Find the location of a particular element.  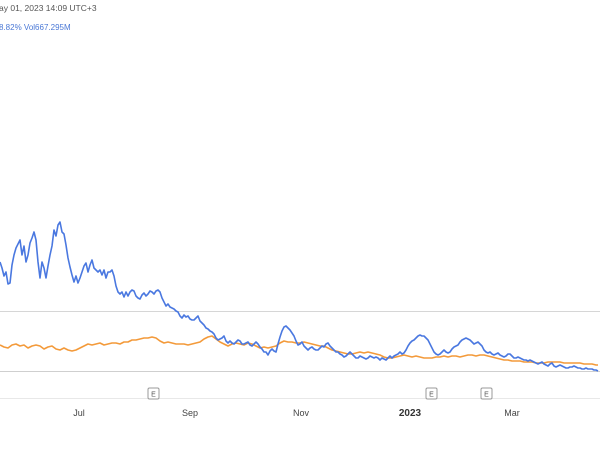

series-line-secondary is located at coordinates (299, 350).